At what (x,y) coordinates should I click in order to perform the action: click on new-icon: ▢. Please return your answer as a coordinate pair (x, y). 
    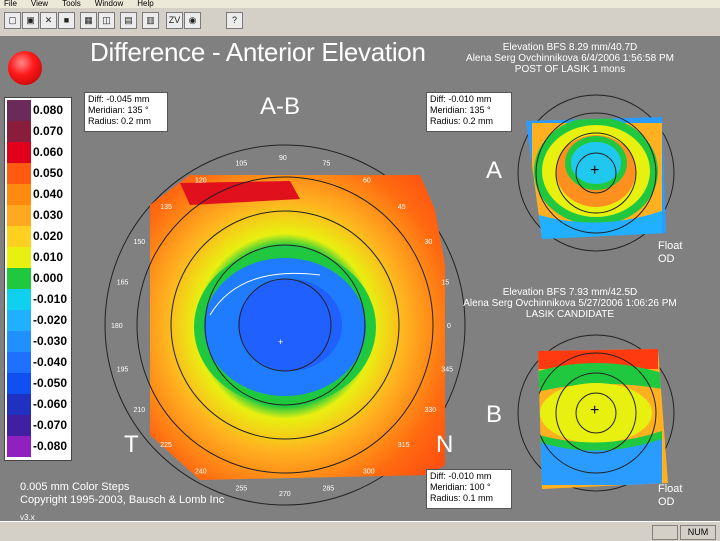
    Looking at the image, I should click on (12, 20).